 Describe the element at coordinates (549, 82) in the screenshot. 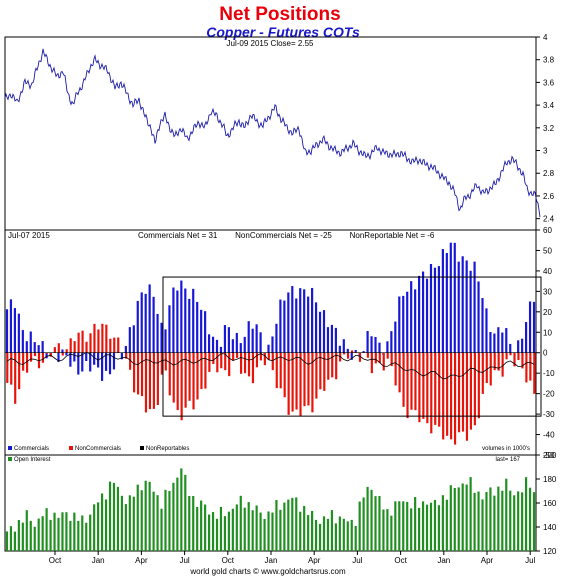

I see `price-axis-tick-label: 3.6` at that location.